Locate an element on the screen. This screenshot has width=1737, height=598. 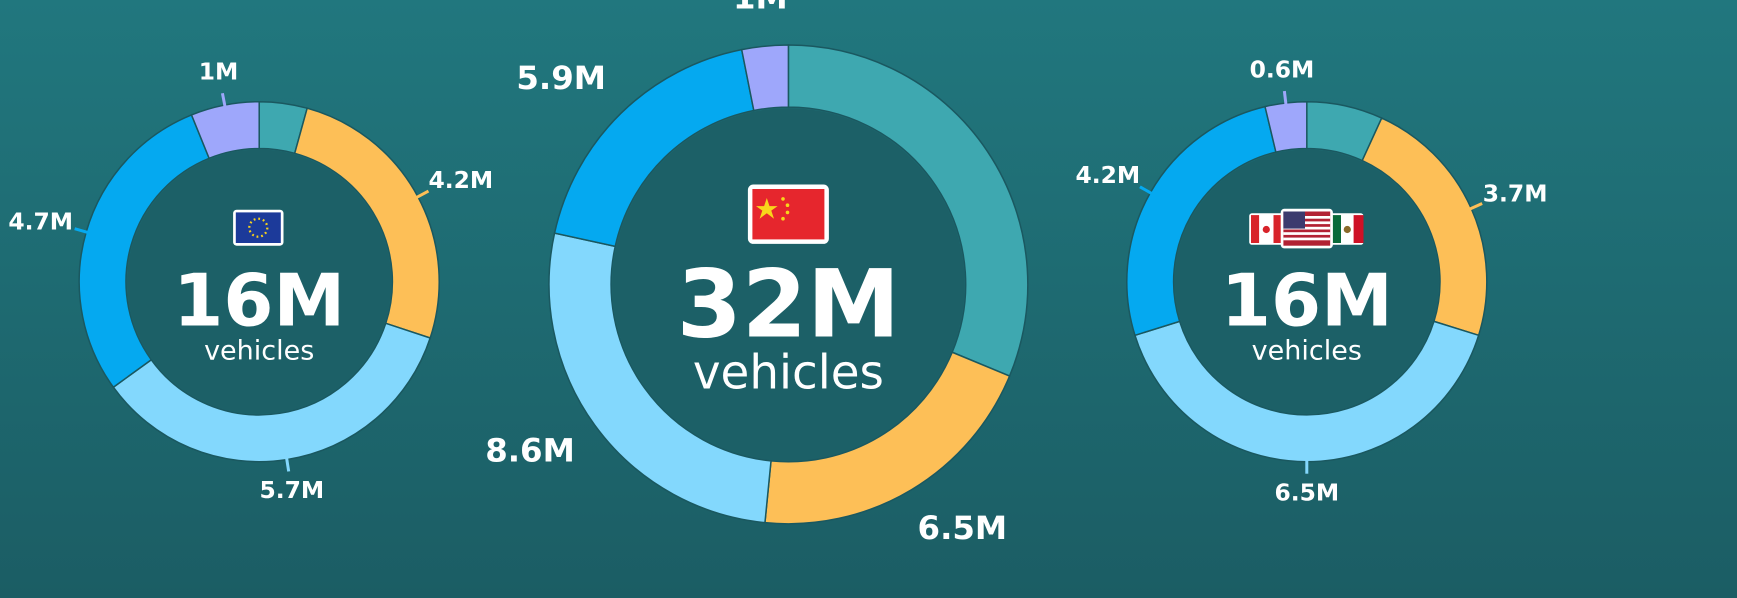
value-label: 8.6M is located at coordinates (530, 451).